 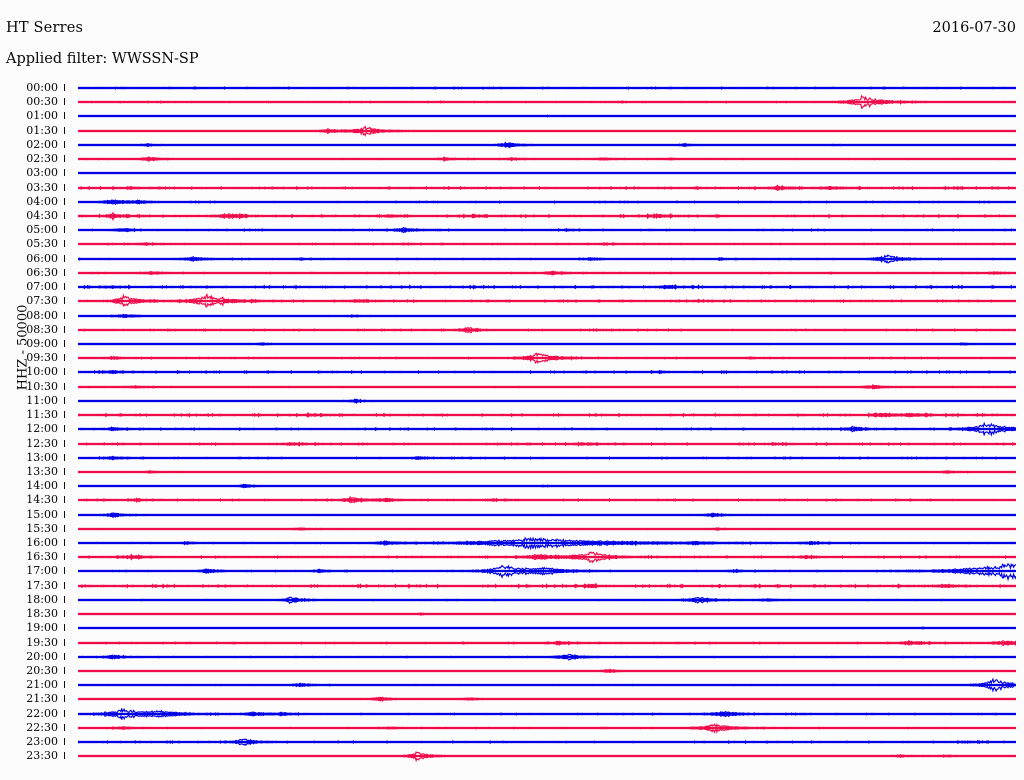 I want to click on trace-time-label: 01:00, so click(x=42, y=116).